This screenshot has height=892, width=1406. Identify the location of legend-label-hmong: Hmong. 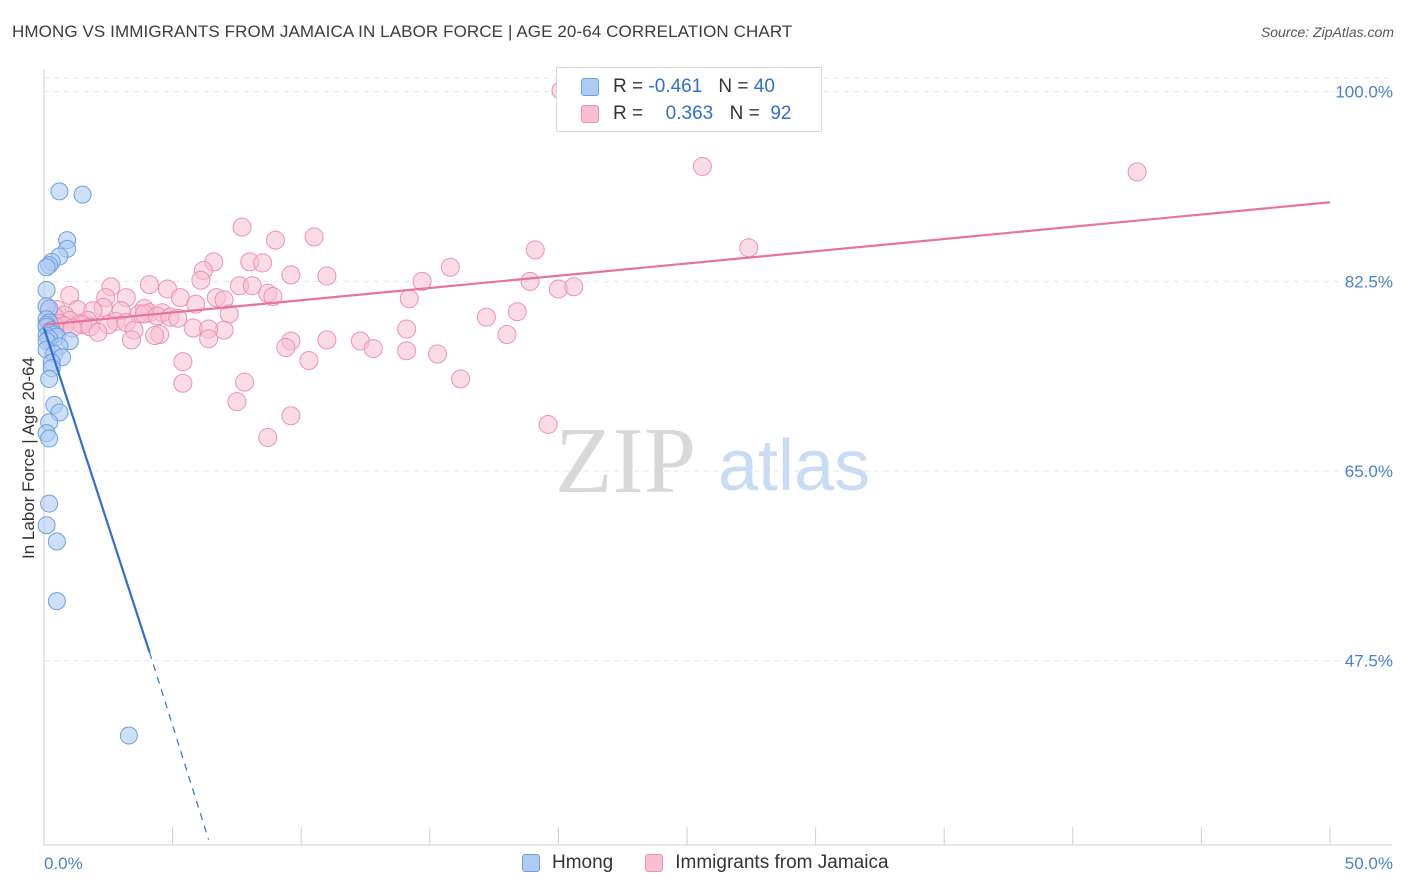
(583, 862).